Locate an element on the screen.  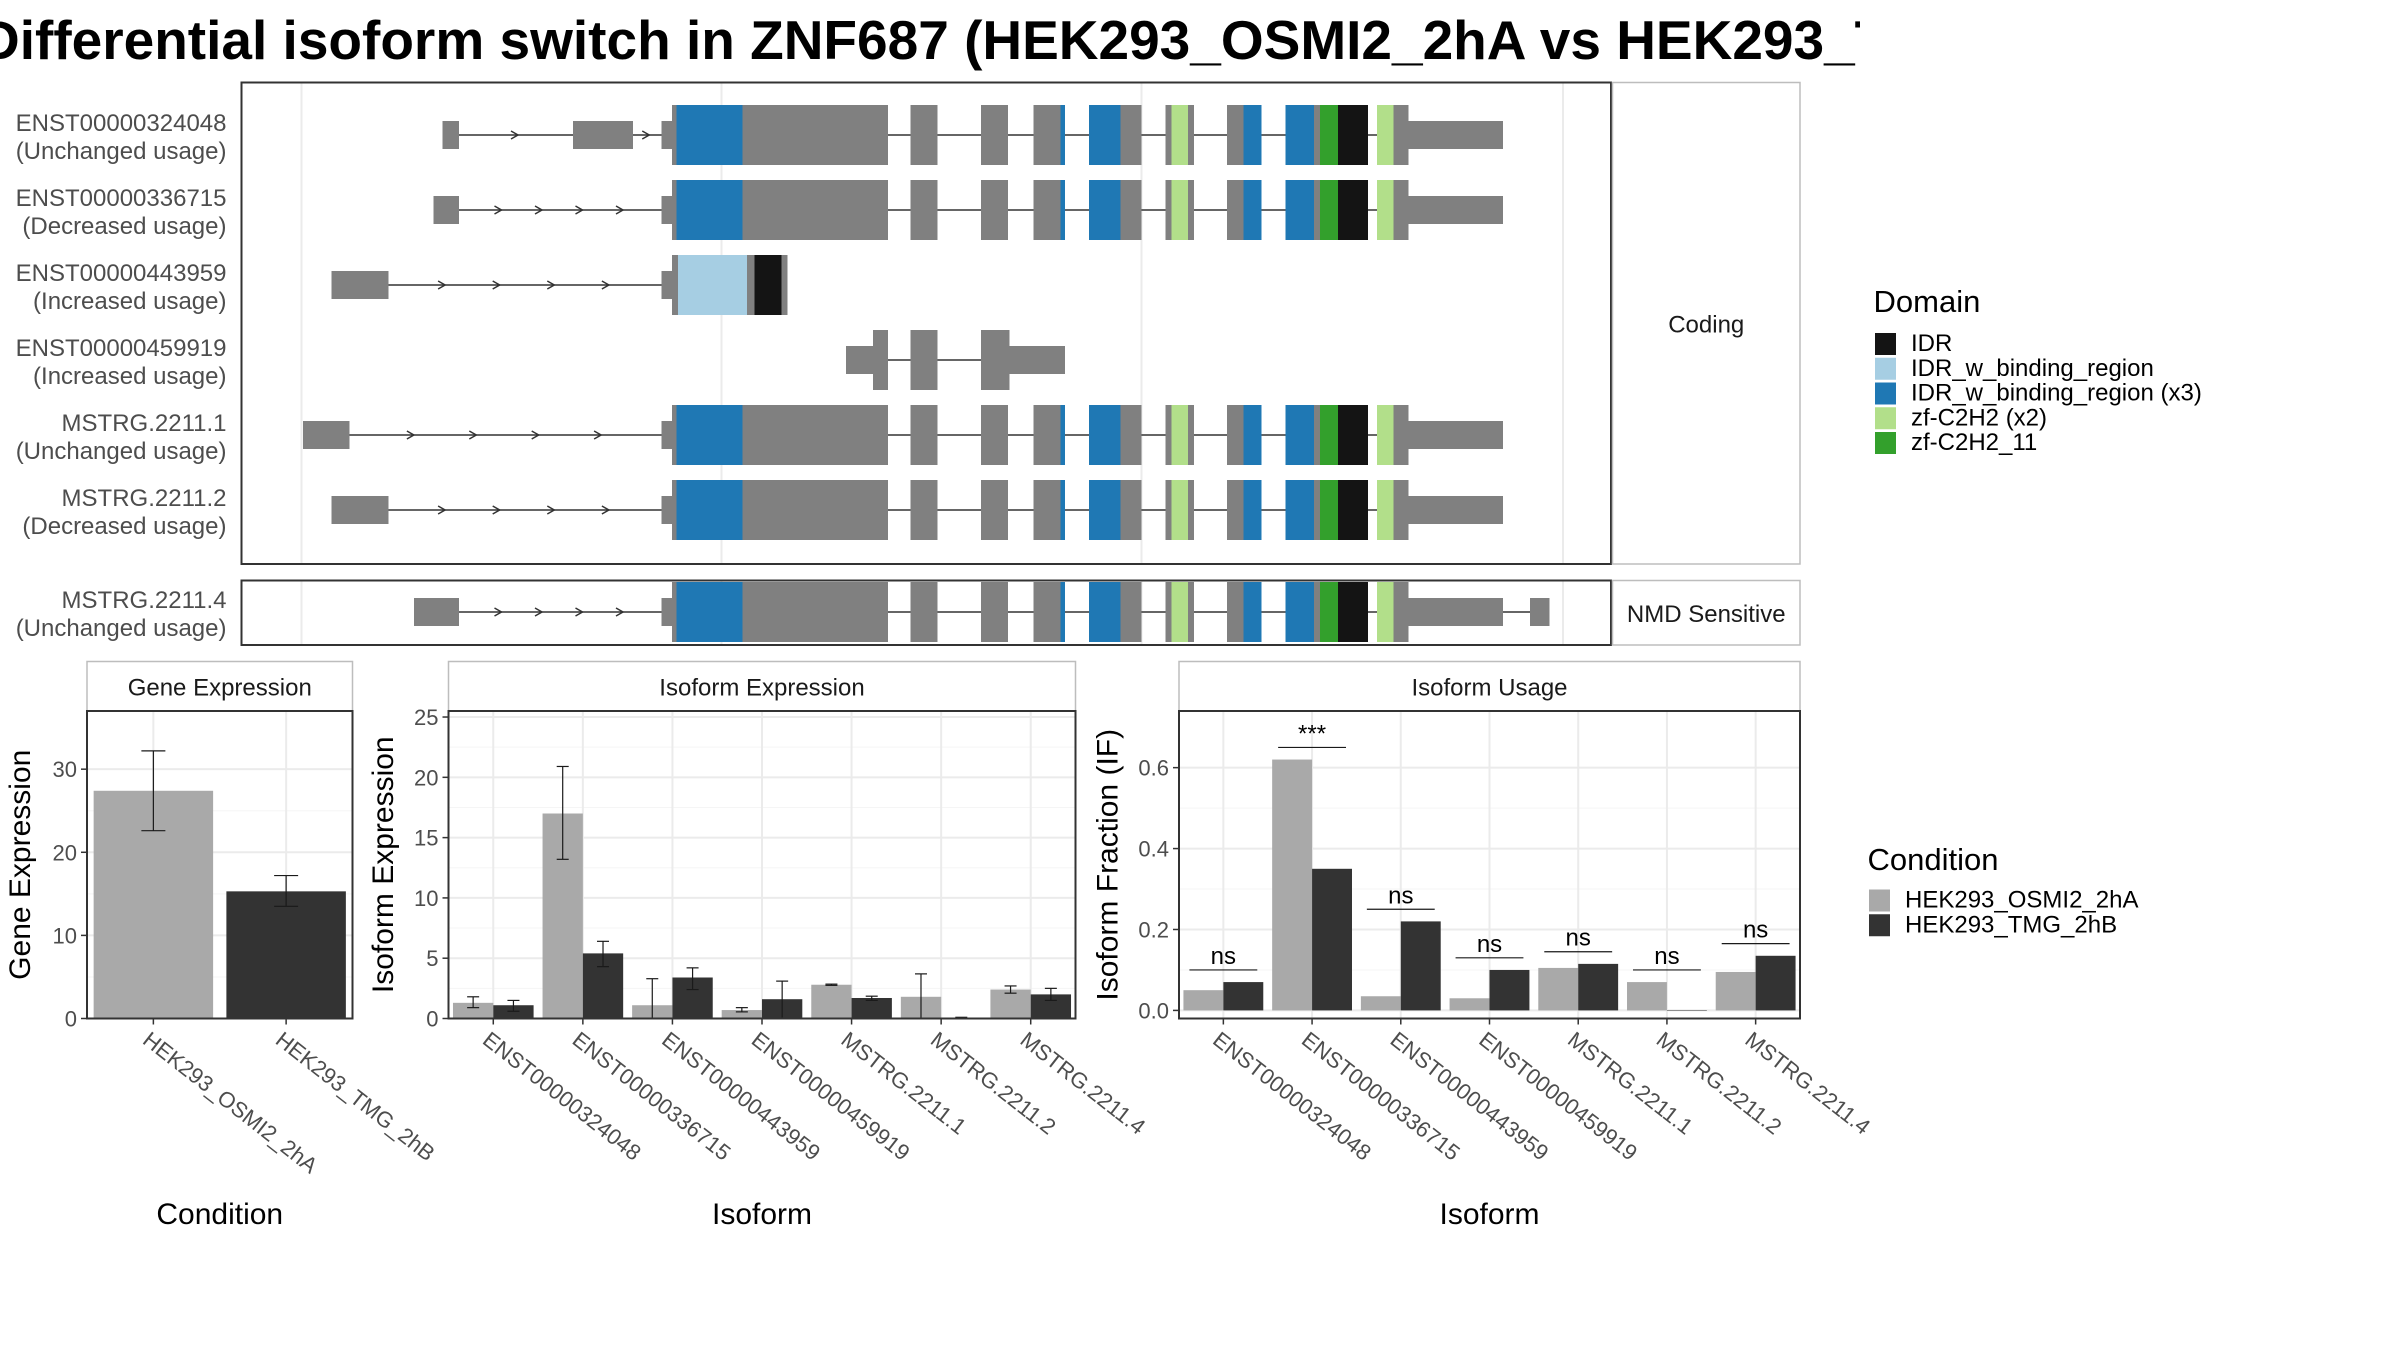
y-axis-title: Isoform Fraction (IF) is located at coordinates (1108, 865).